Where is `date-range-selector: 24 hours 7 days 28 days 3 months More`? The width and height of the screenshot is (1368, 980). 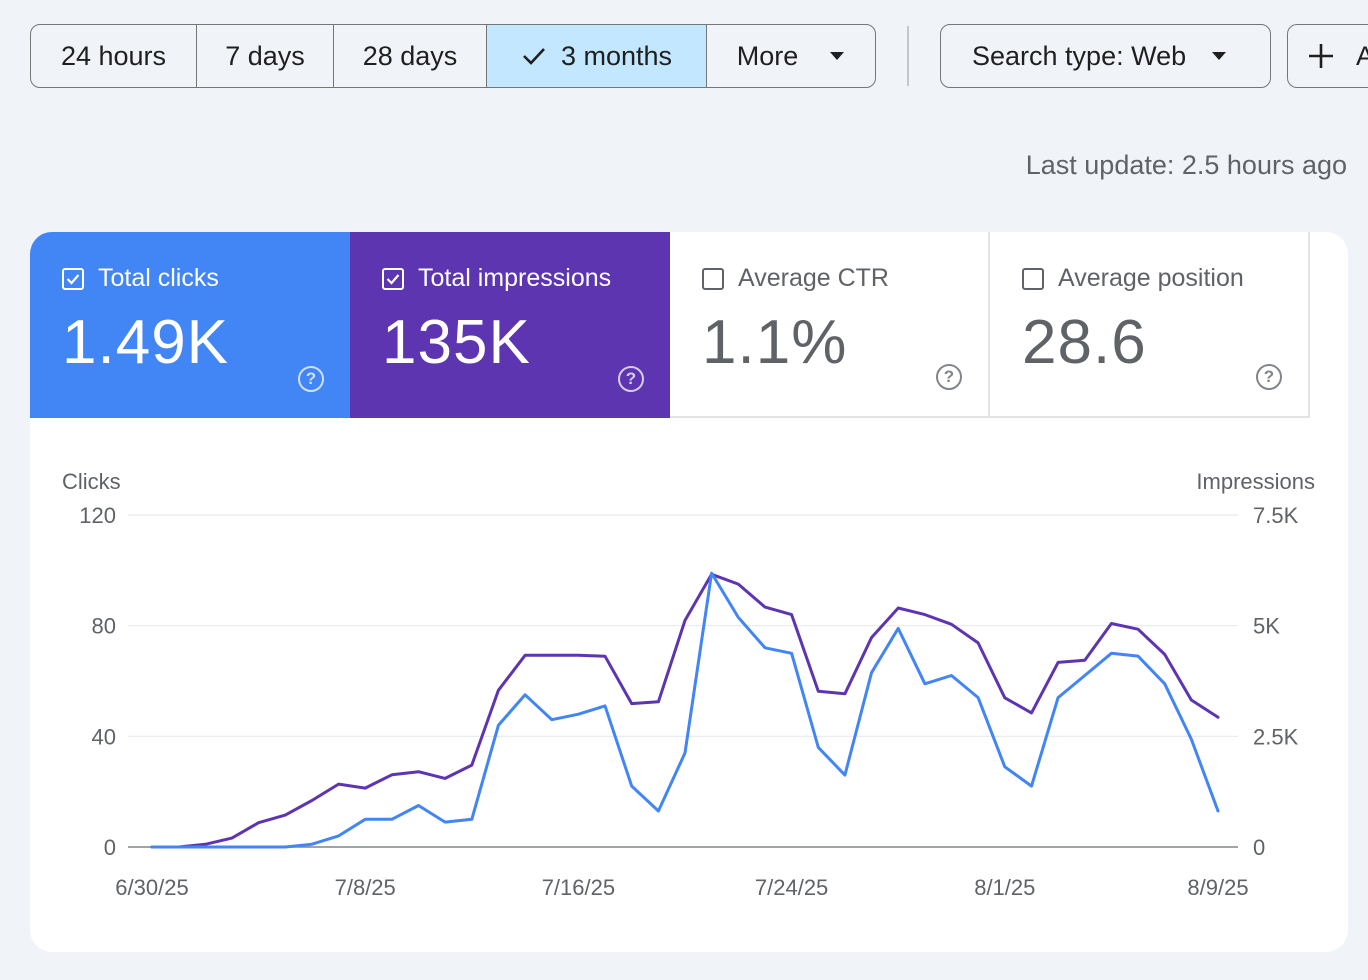 date-range-selector: 24 hours 7 days 28 days 3 months More is located at coordinates (453, 56).